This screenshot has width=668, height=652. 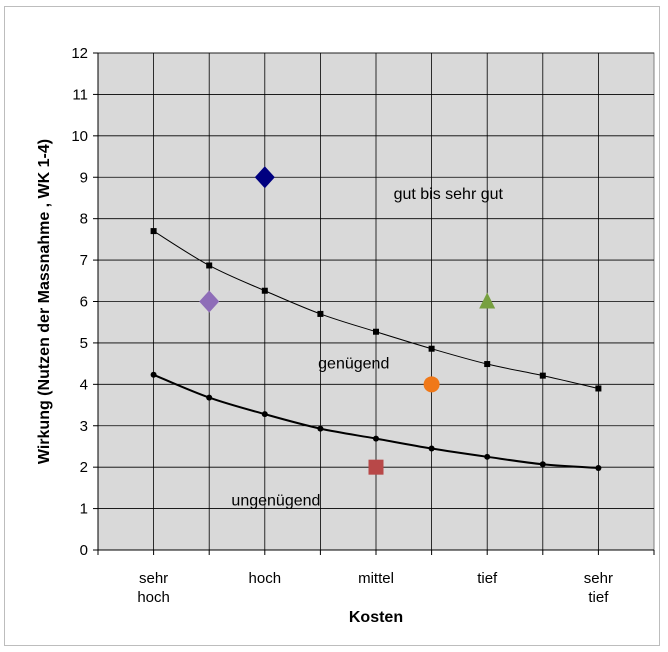 I want to click on y-tick-label: 4, so click(x=84, y=384).